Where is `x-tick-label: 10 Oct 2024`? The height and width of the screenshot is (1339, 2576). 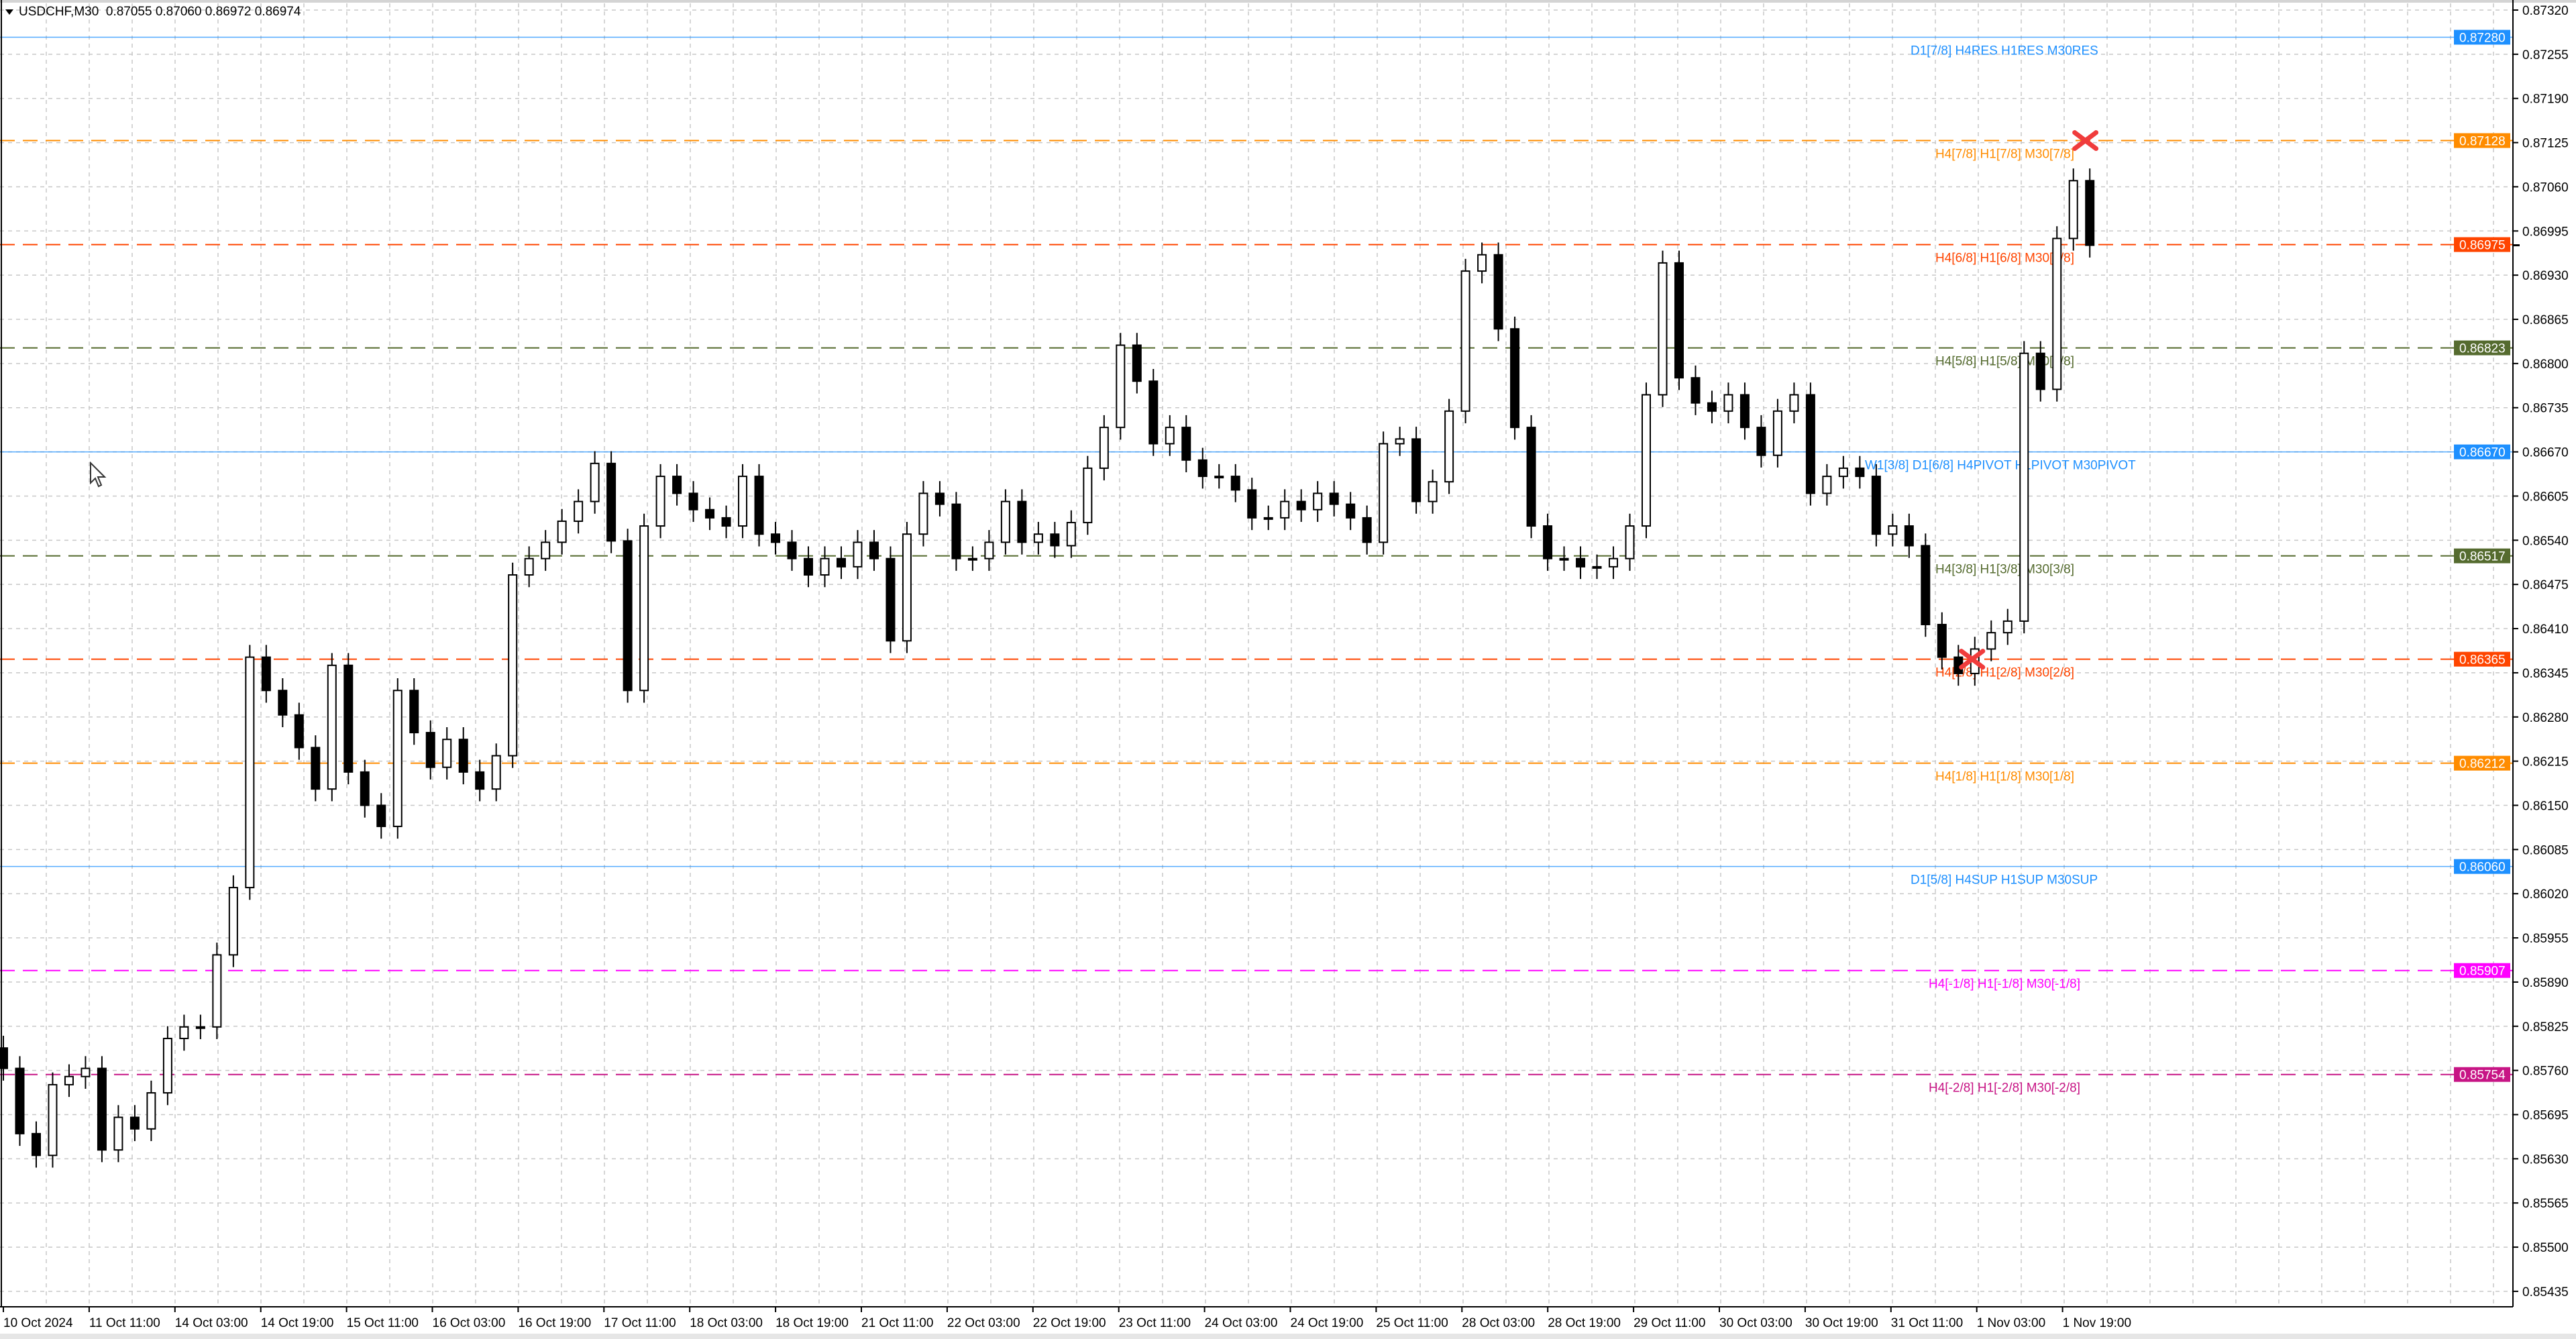
x-tick-label: 10 Oct 2024 is located at coordinates (38, 1323).